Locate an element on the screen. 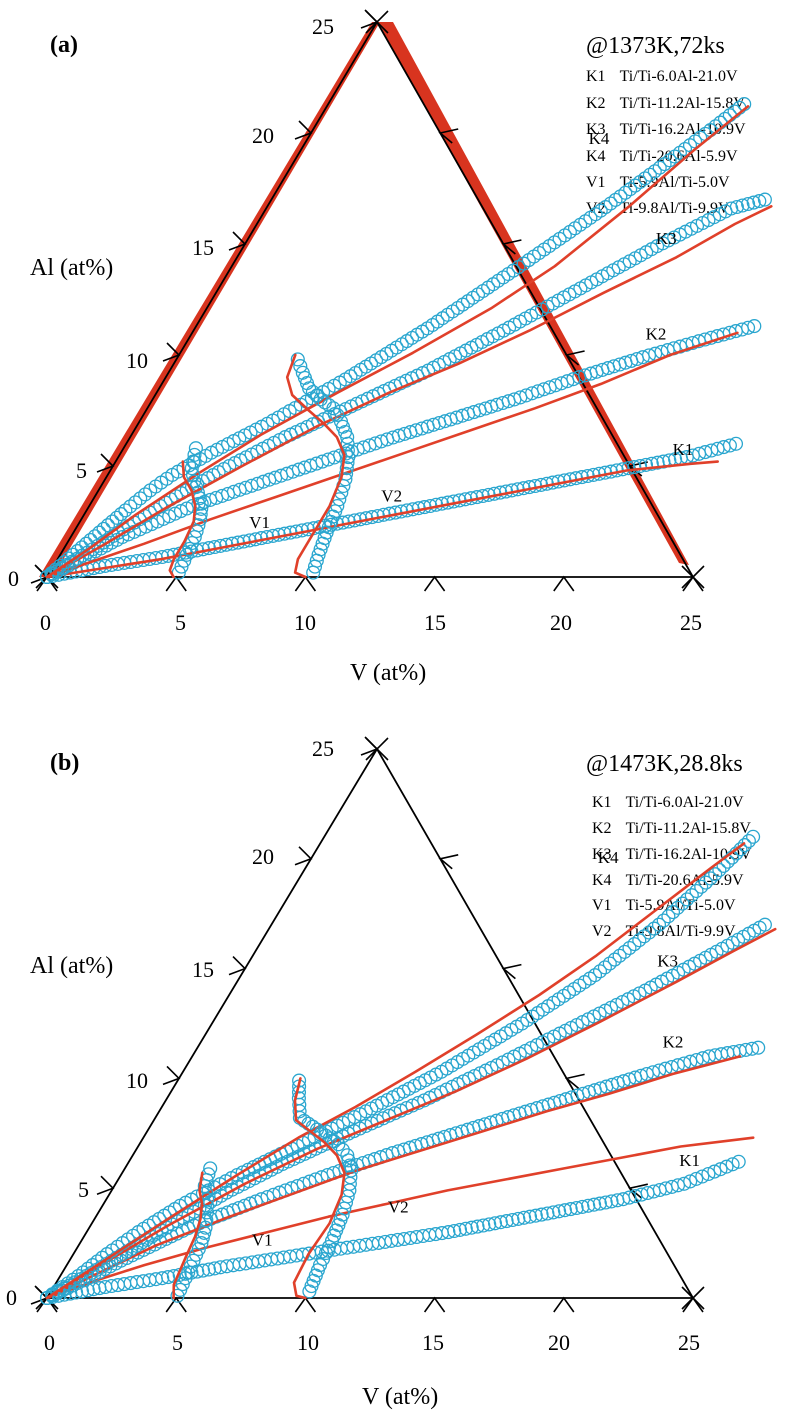  y-tick-label: 10 is located at coordinates (137, 1080).